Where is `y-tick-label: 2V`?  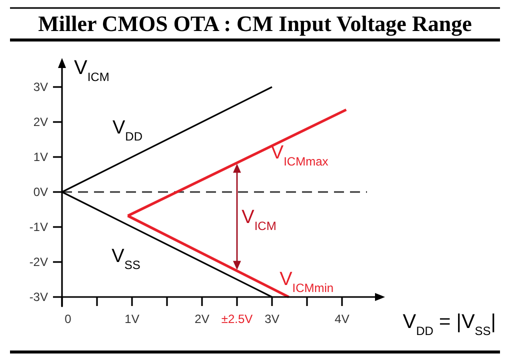
y-tick-label: 2V is located at coordinates (40, 122).